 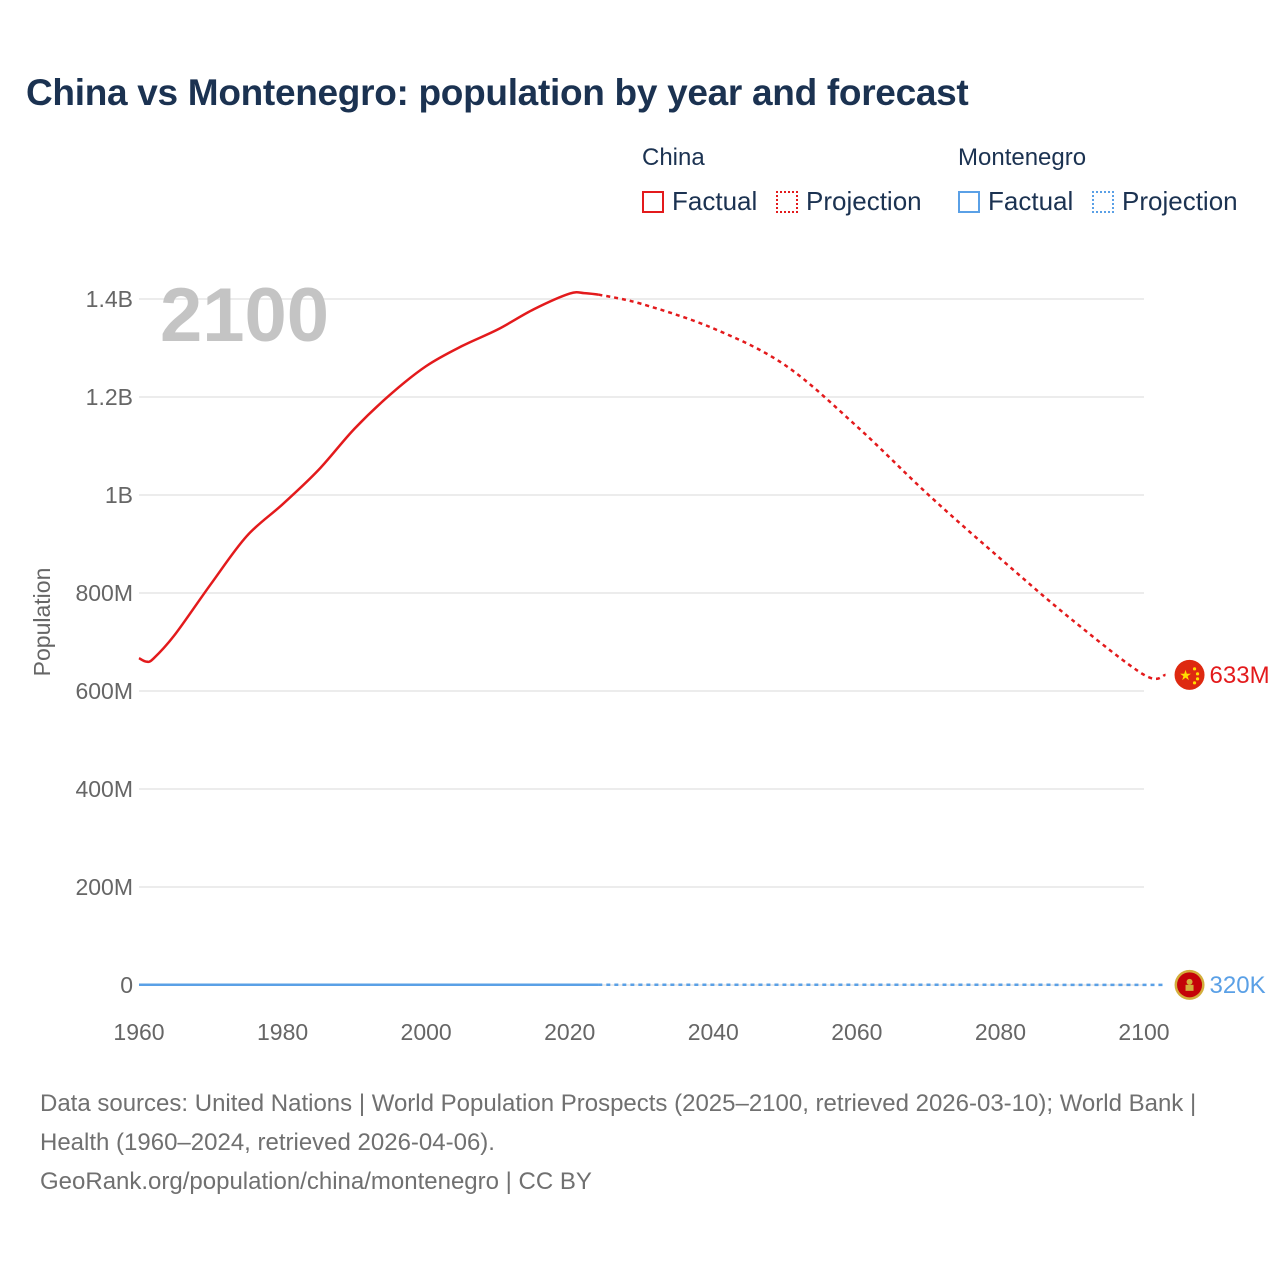 What do you see at coordinates (882, 487) in the screenshot?
I see `line-china-projection` at bounding box center [882, 487].